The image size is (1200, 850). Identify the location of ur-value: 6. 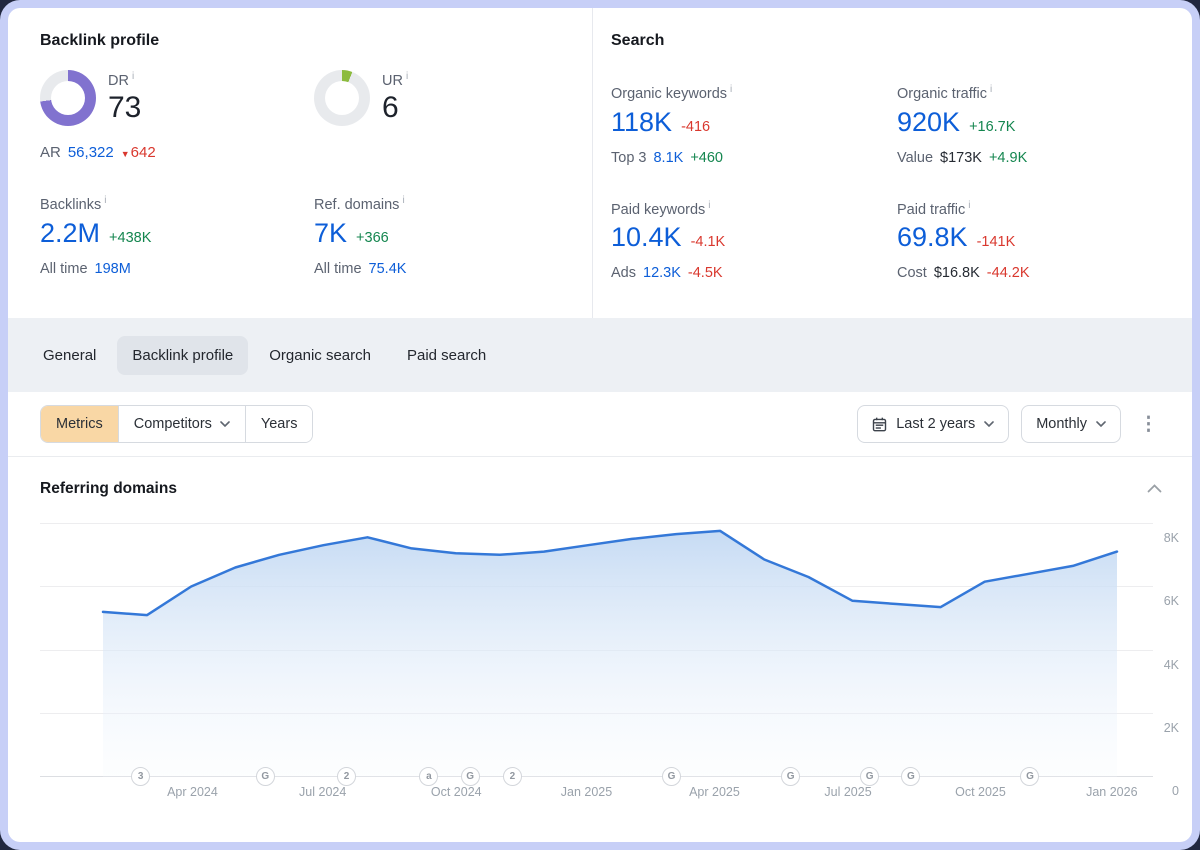
(390, 107).